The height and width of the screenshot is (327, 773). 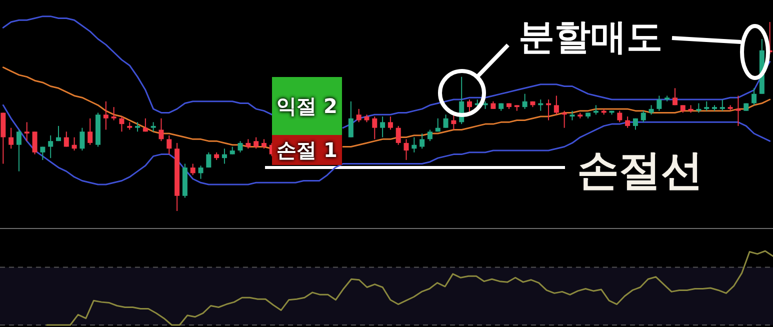 What do you see at coordinates (640, 170) in the screenshot?
I see `ref-line-label: 손절선` at bounding box center [640, 170].